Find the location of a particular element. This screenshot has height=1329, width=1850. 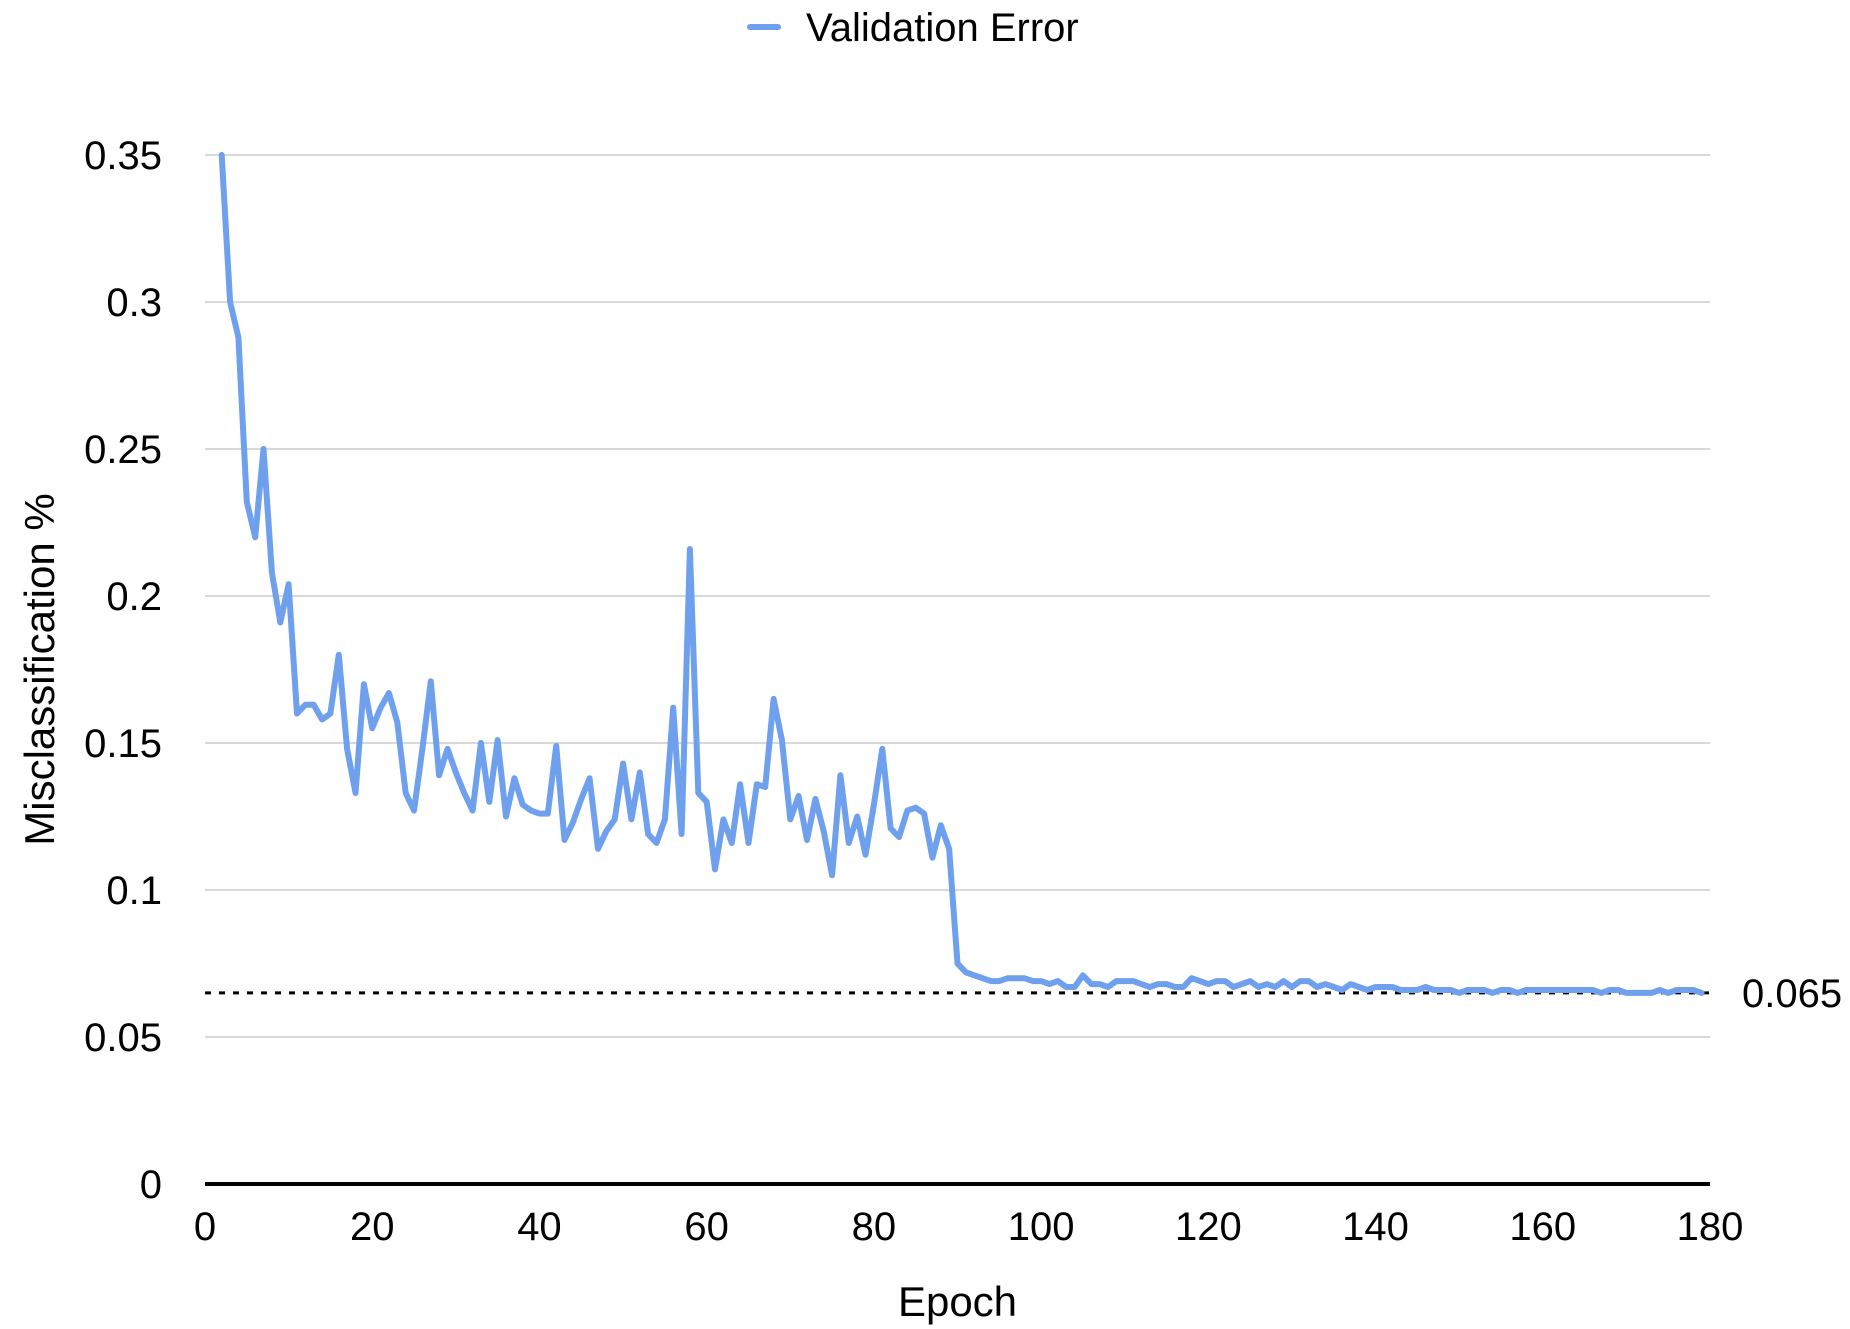

y-tick-label: 0 is located at coordinates (151, 1185).